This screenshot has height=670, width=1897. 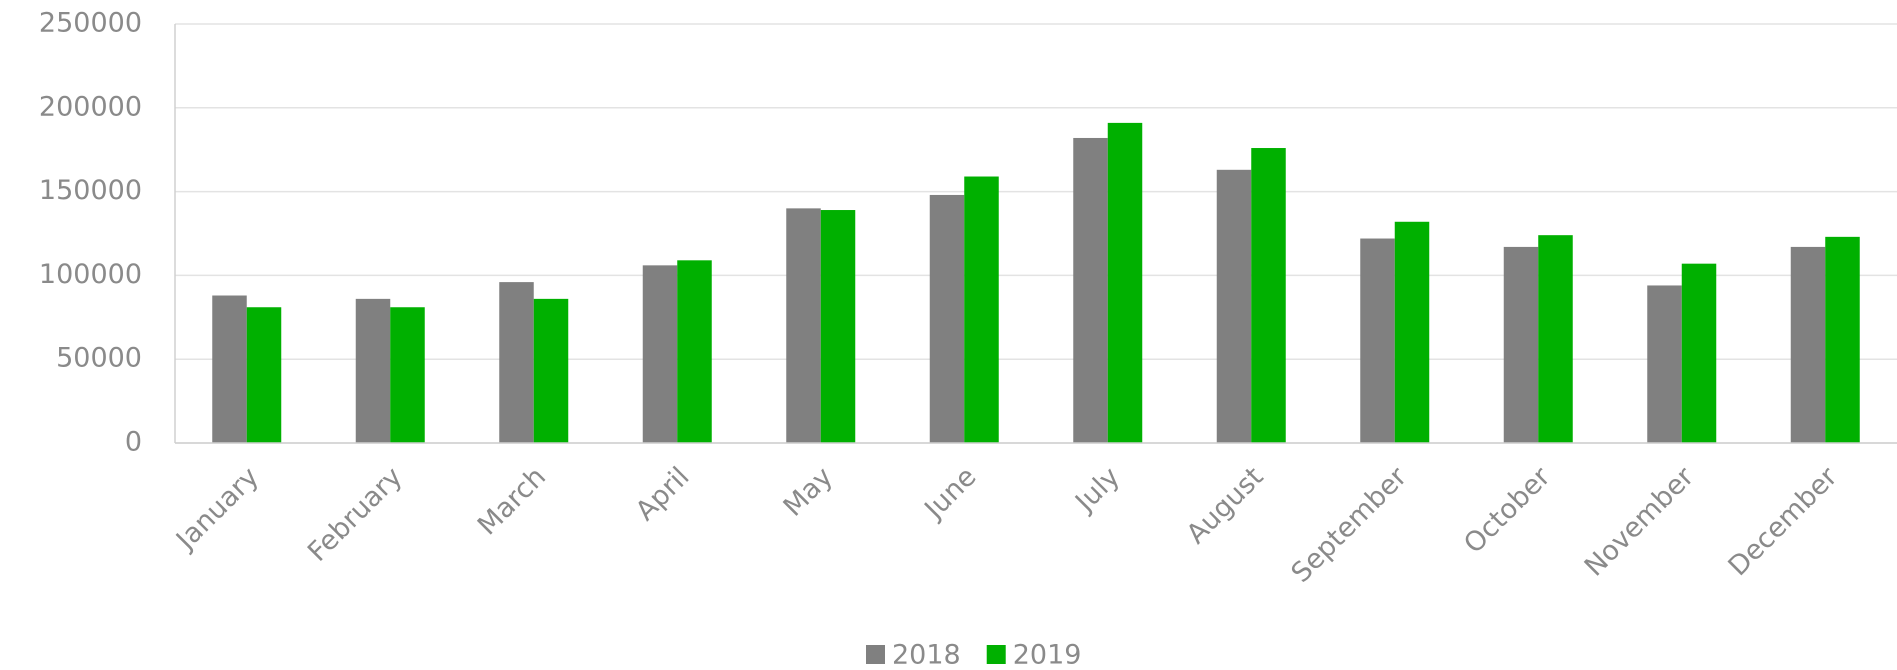 What do you see at coordinates (1350, 525) in the screenshot?
I see `x-tick-label: September` at bounding box center [1350, 525].